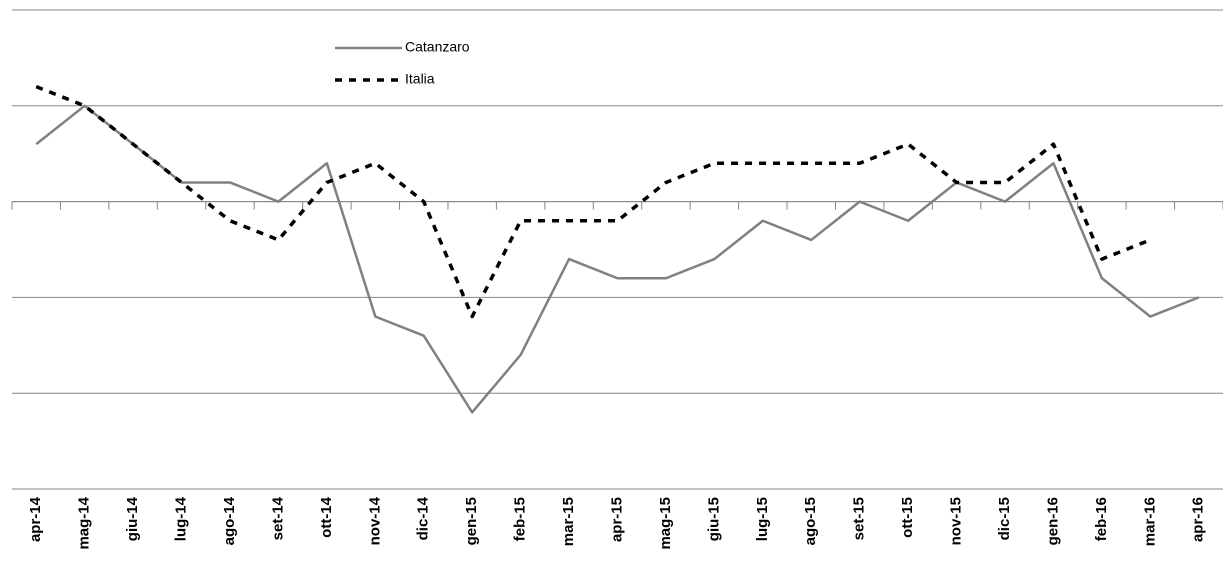 Image resolution: width=1223 pixels, height=578 pixels. What do you see at coordinates (1004, 518) in the screenshot?
I see `x-tick-label: dic-15` at bounding box center [1004, 518].